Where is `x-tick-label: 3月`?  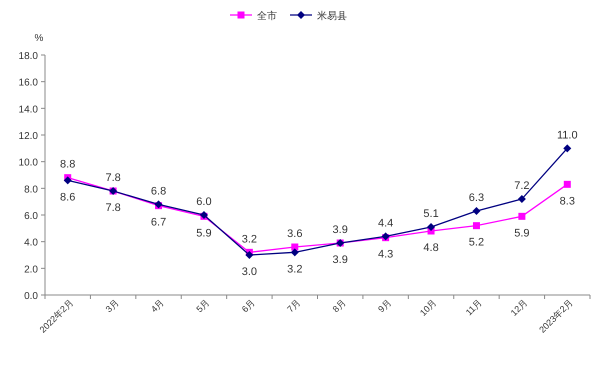
x-tick-label: 3月 is located at coordinates (112, 305).